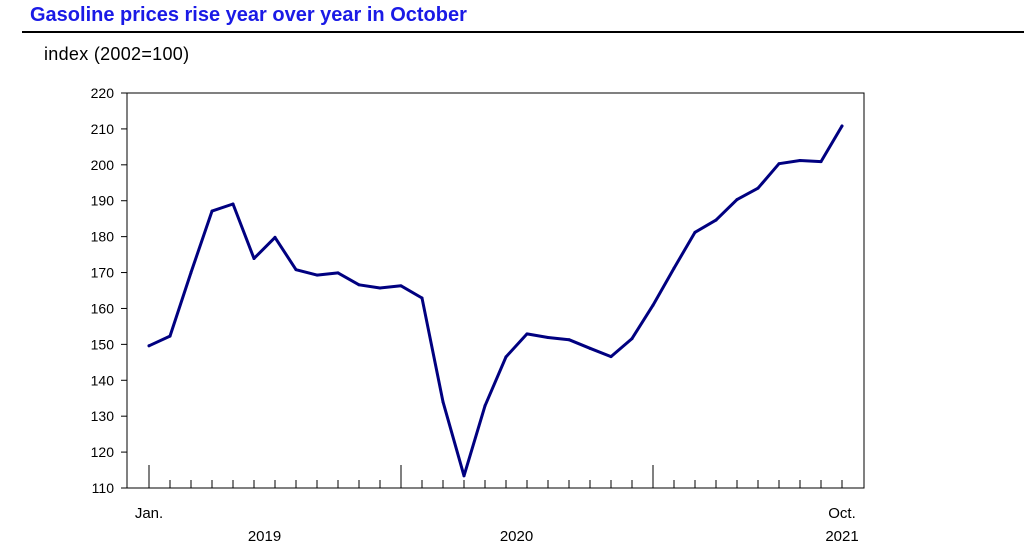 The width and height of the screenshot is (1024, 558). Describe the element at coordinates (841, 536) in the screenshot. I see `x-year-label: 2021` at that location.